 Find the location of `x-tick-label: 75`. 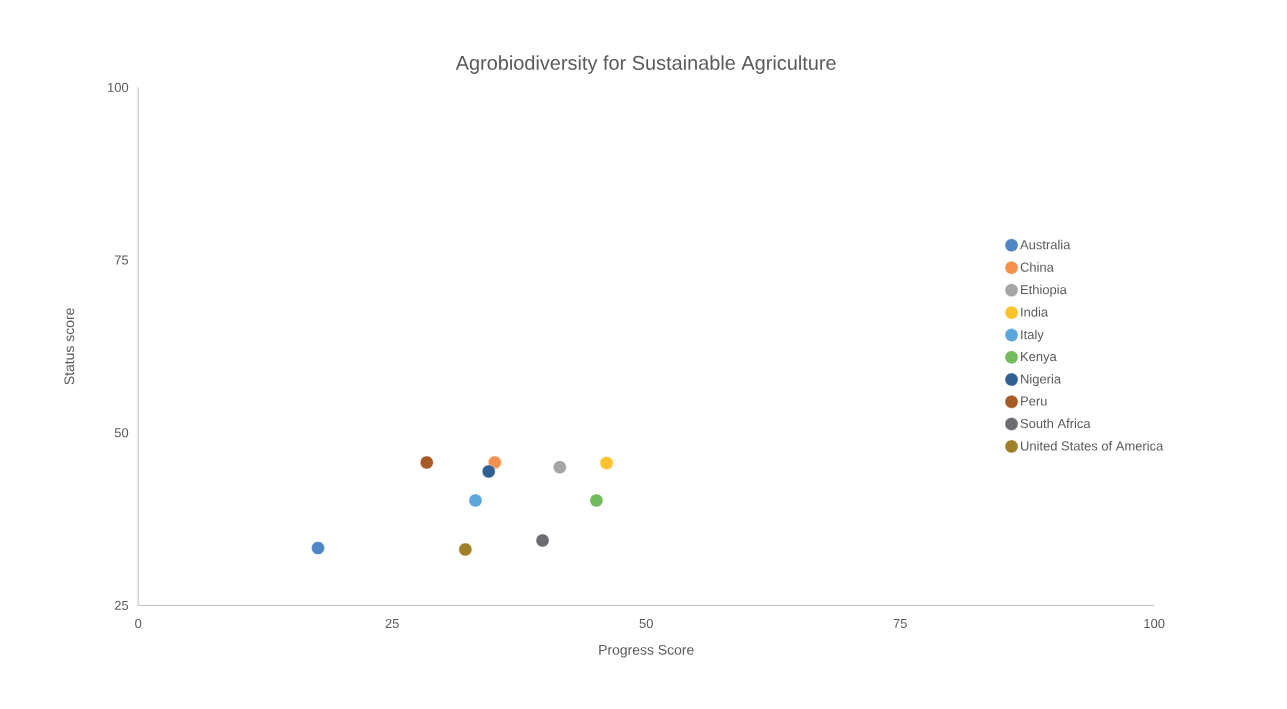

x-tick-label: 75 is located at coordinates (900, 623).